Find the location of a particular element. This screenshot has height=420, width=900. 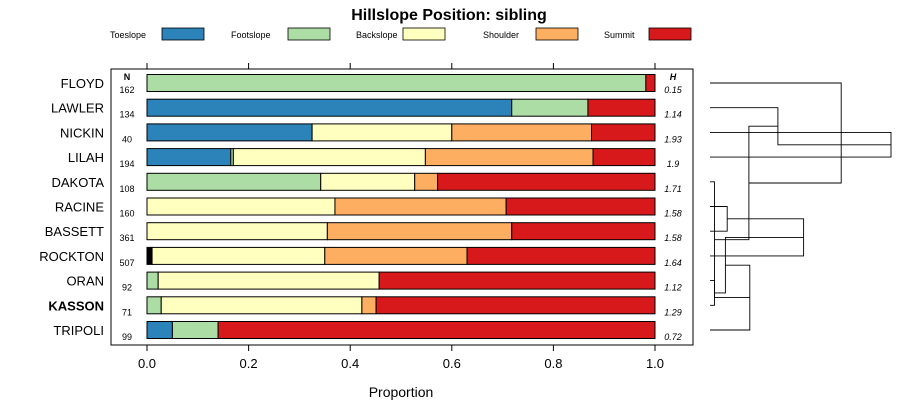

legend-label-footslope: Footslope is located at coordinates (251, 35).